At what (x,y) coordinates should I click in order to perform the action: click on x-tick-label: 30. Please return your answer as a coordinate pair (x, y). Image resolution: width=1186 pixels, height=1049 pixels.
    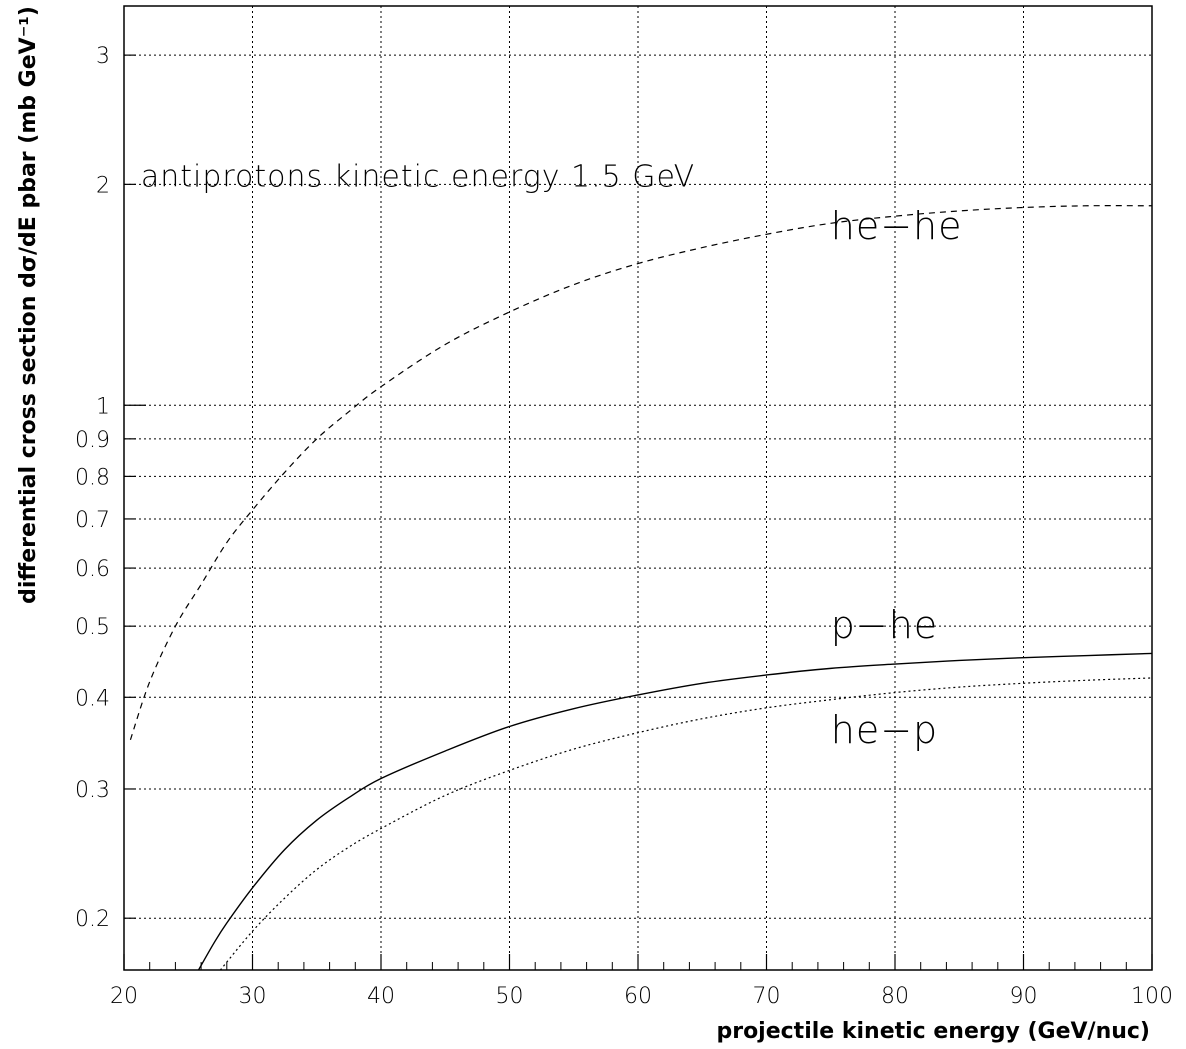
    Looking at the image, I should click on (253, 996).